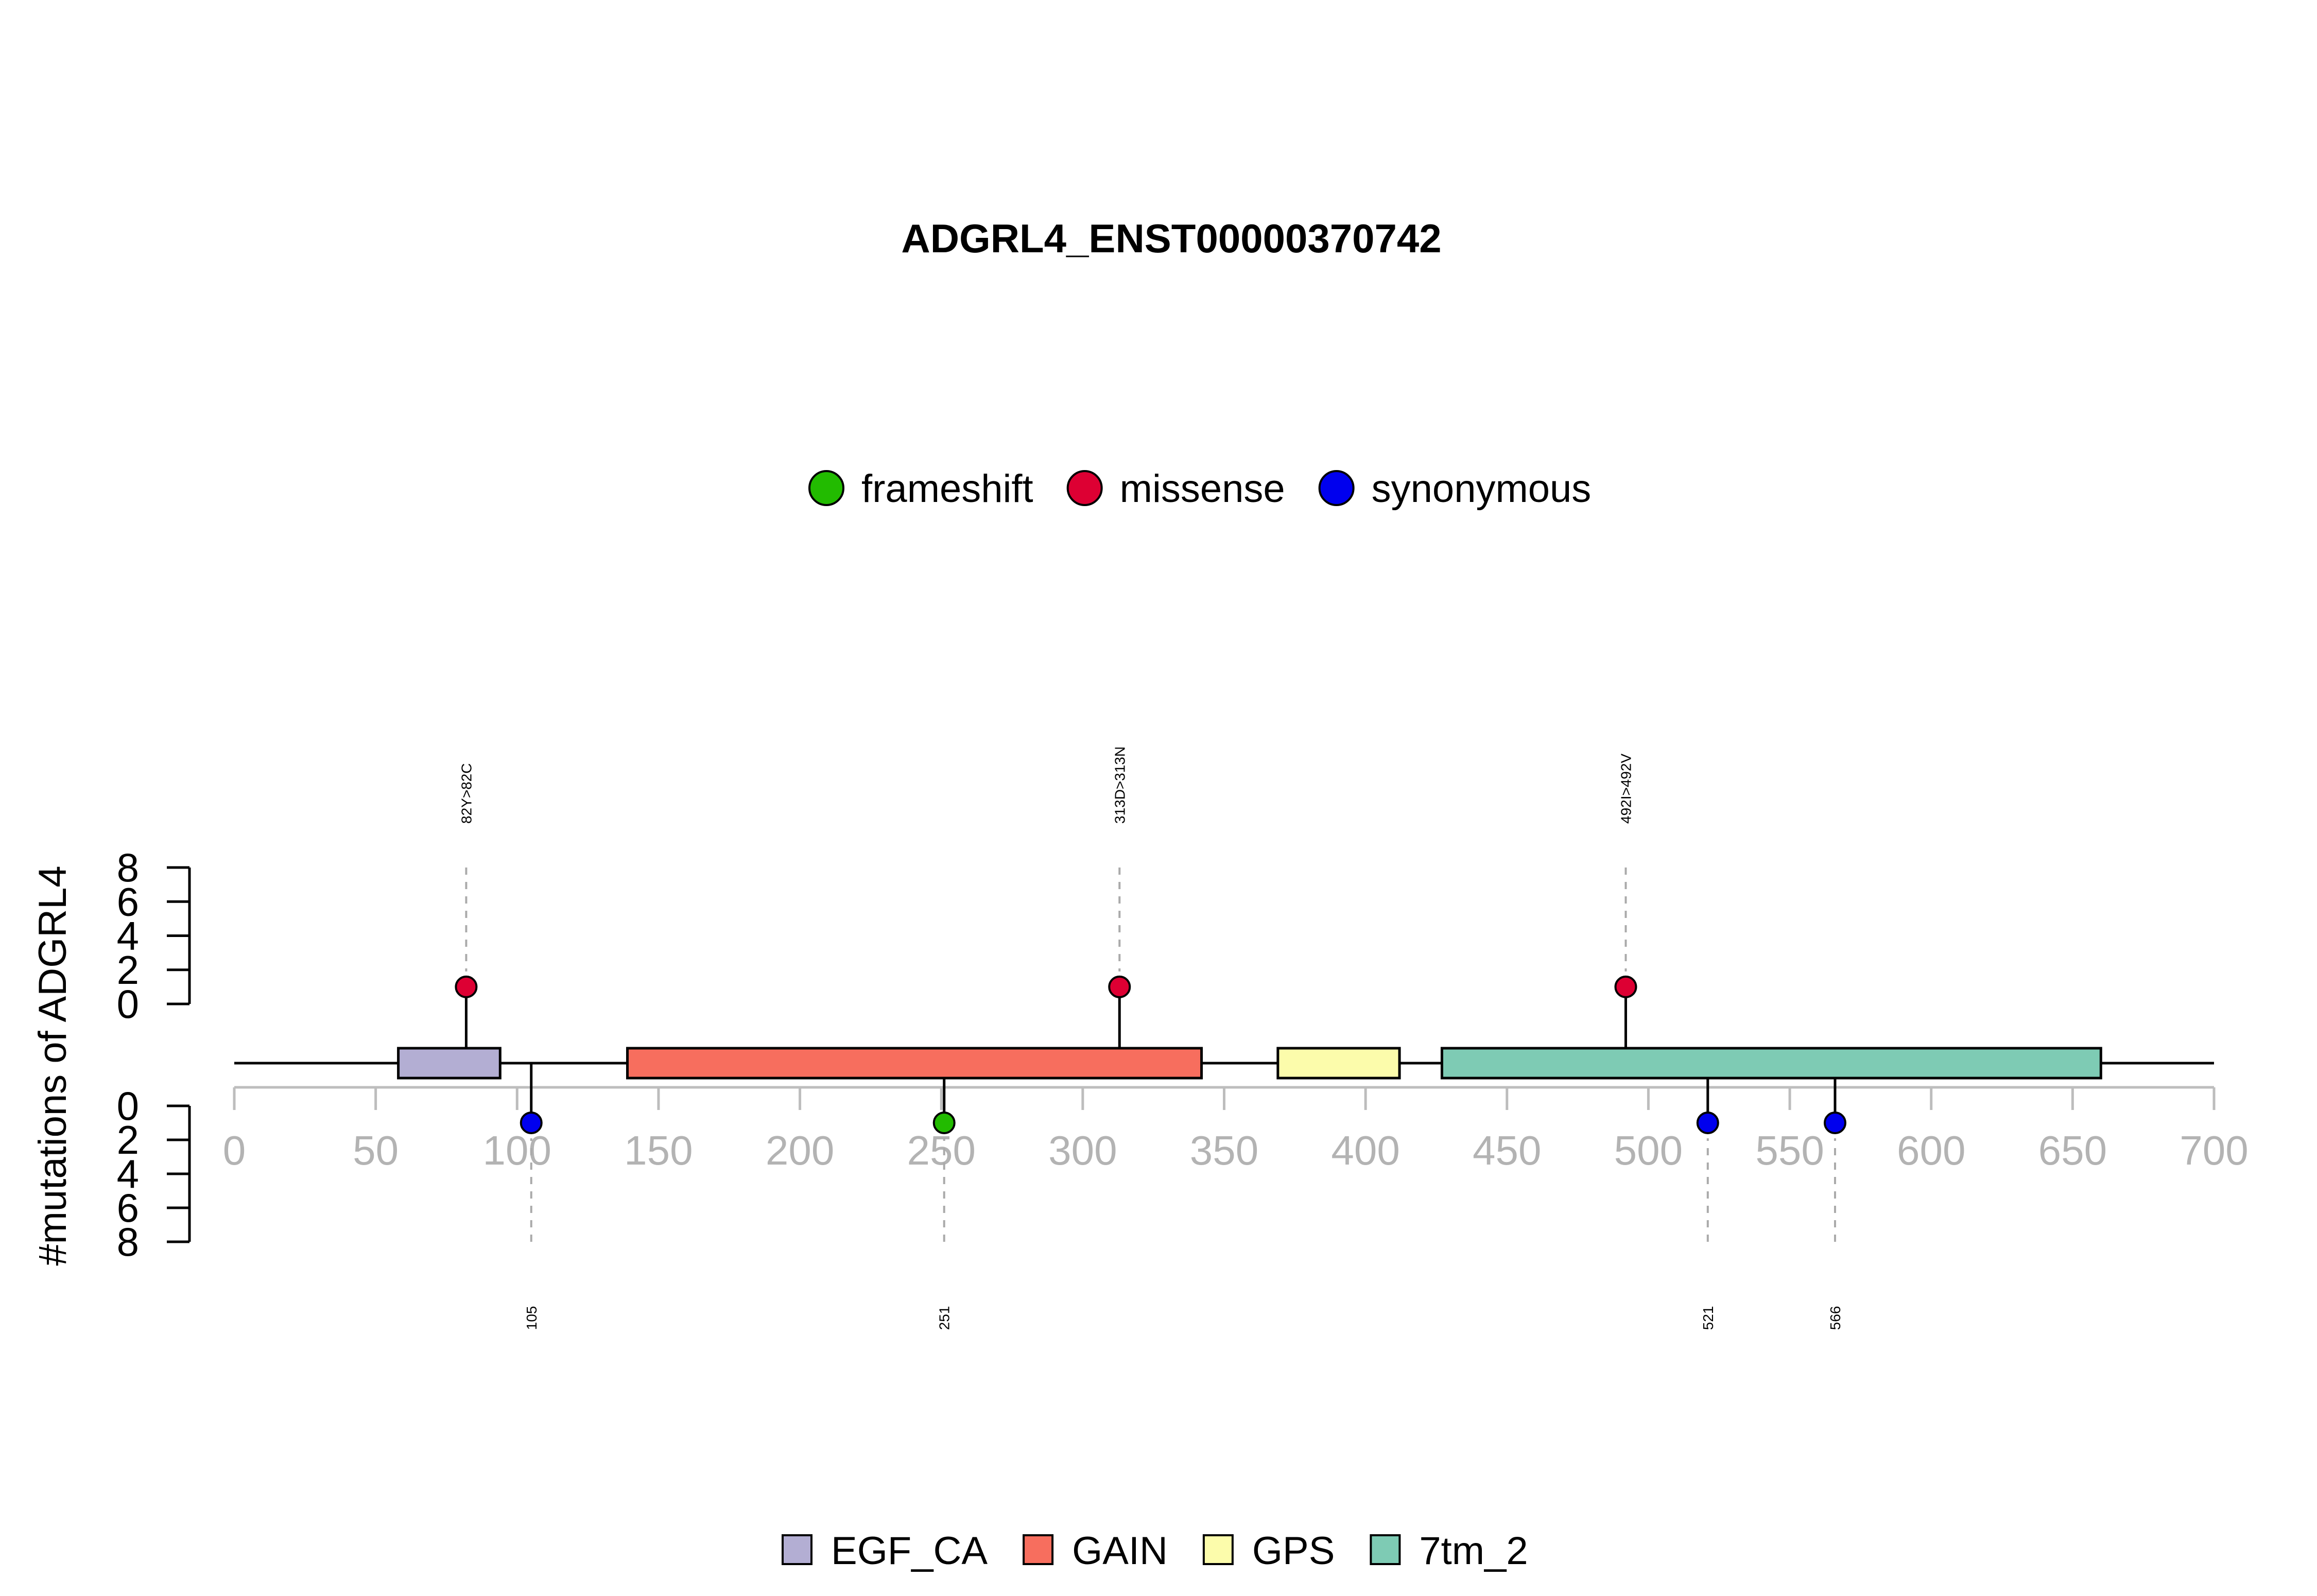 This screenshot has width=2317, height=1596. What do you see at coordinates (1482, 489) in the screenshot?
I see `legend-label-synonymous: synonymous` at bounding box center [1482, 489].